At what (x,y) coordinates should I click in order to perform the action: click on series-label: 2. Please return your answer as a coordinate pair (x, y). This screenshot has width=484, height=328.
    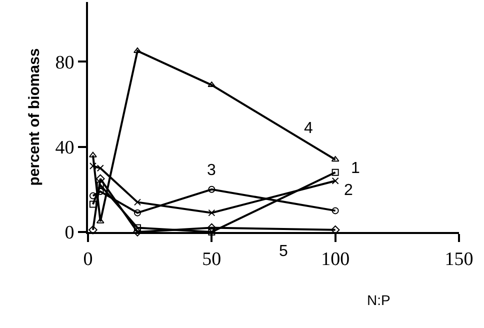
    Looking at the image, I should click on (348, 190).